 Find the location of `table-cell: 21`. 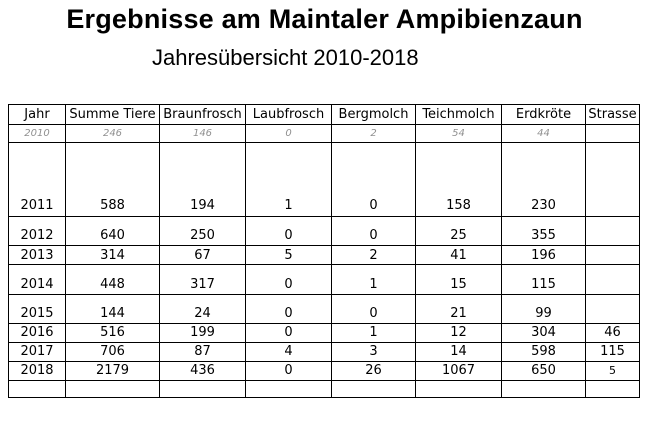

table-cell: 21 is located at coordinates (458, 308).